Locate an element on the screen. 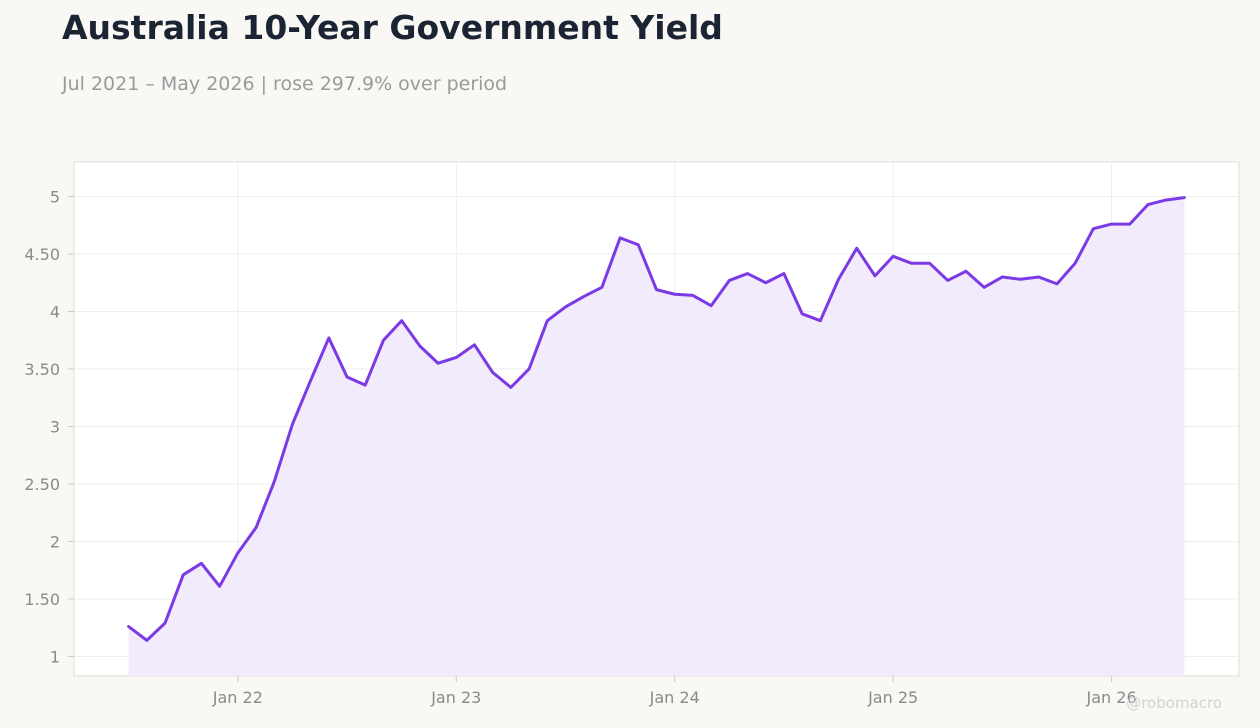 The width and height of the screenshot is (1260, 728). y-tick-label: 2 is located at coordinates (55, 541).